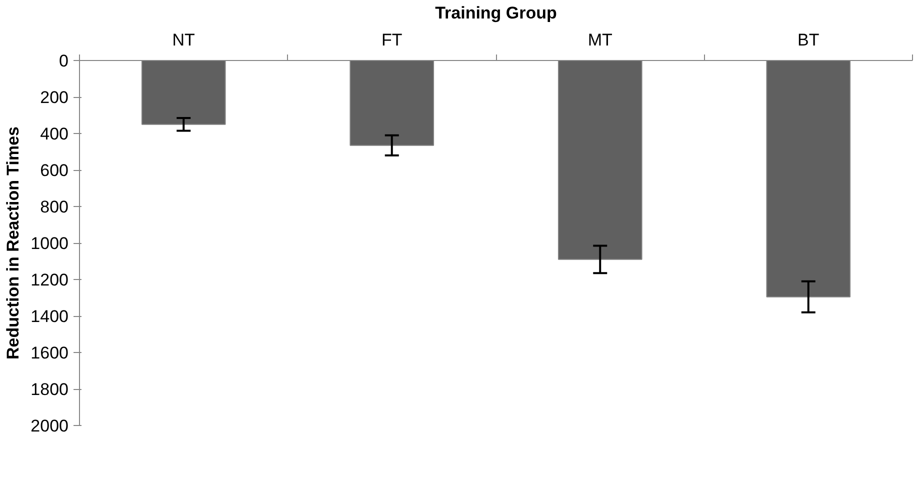  What do you see at coordinates (809, 40) in the screenshot?
I see `x-tick-label: BT` at bounding box center [809, 40].